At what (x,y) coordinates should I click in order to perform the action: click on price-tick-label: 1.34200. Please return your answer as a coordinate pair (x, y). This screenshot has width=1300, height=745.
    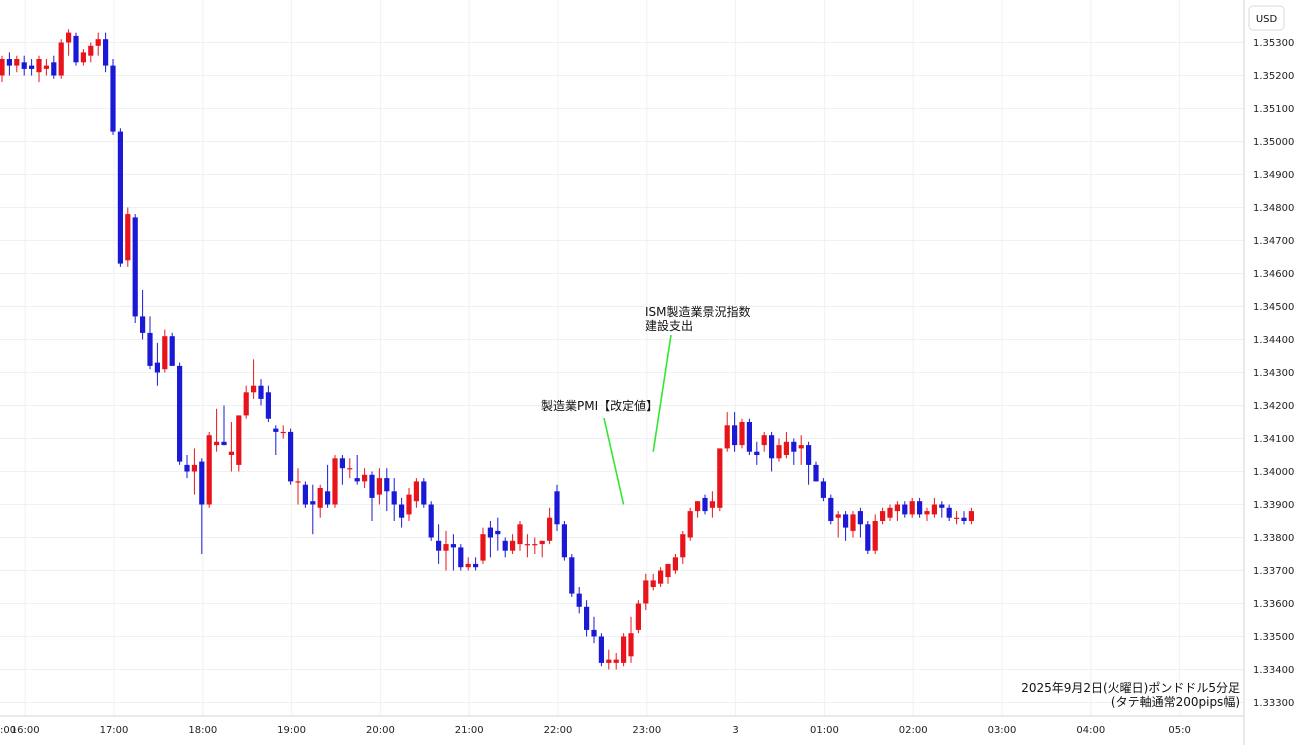
    Looking at the image, I should click on (1273, 406).